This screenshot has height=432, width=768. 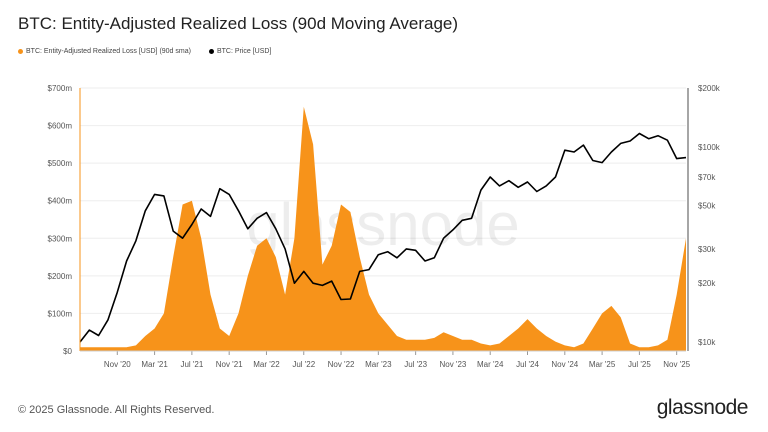 I want to click on y-right-tick-label: $10k, so click(x=707, y=342).